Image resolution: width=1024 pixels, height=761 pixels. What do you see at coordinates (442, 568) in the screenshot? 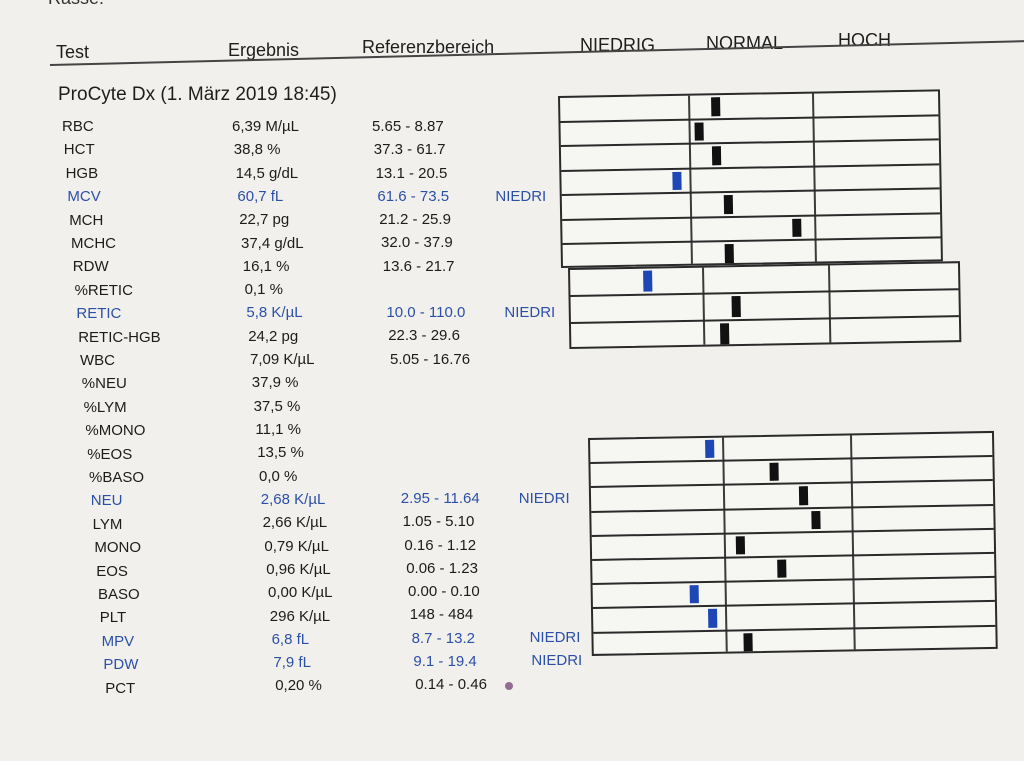
I see `reference-range: 0.06 - 1.23` at bounding box center [442, 568].